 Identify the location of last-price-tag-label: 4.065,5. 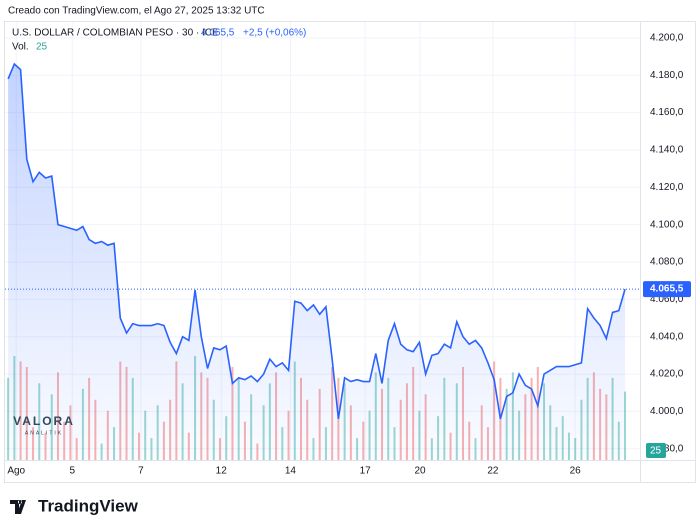
(667, 289).